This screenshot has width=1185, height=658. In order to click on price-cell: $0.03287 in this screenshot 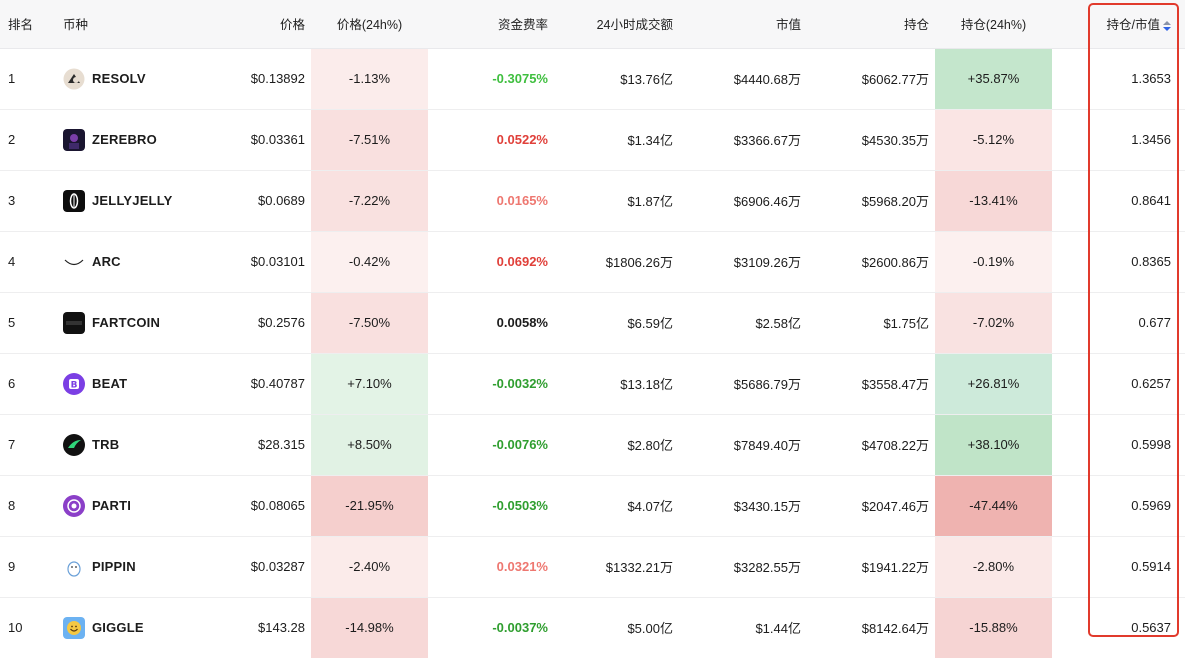, I will do `click(257, 567)`.